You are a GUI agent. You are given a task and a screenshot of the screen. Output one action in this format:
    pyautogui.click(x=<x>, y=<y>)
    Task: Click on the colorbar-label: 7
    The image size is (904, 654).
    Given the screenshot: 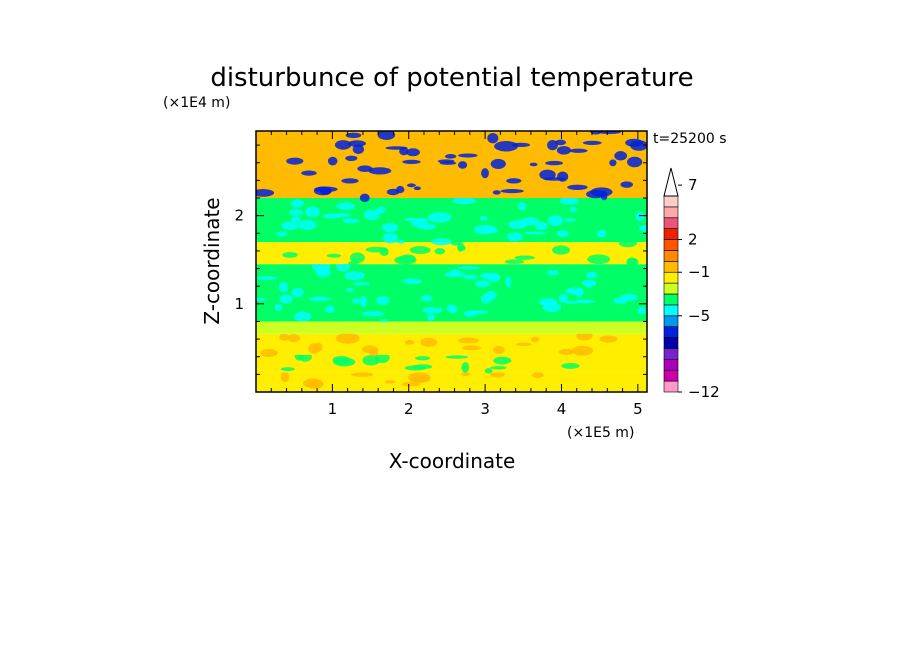 What is the action you would take?
    pyautogui.click(x=693, y=185)
    